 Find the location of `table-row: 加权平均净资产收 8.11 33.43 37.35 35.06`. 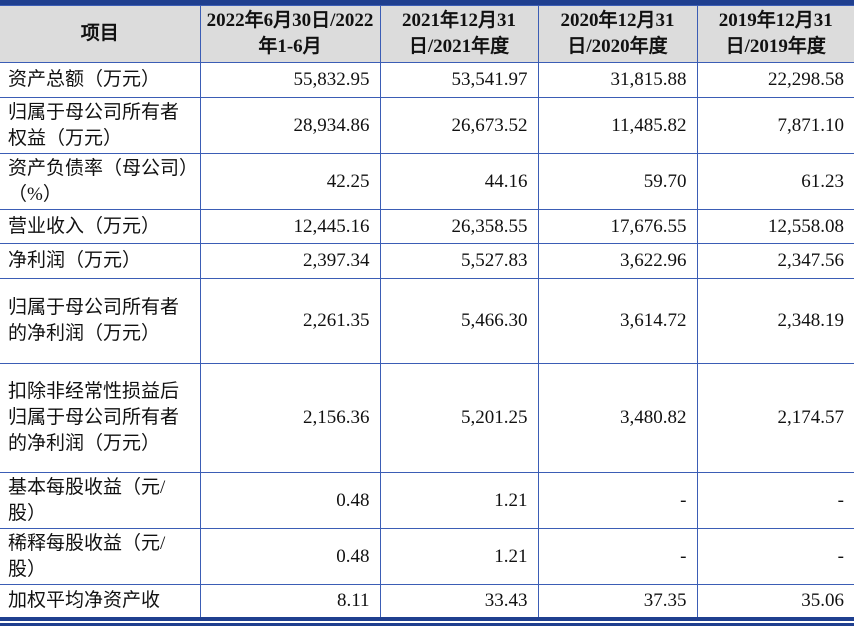

table-row: 加权平均净资产收 8.11 33.43 37.35 35.06 is located at coordinates (427, 601).